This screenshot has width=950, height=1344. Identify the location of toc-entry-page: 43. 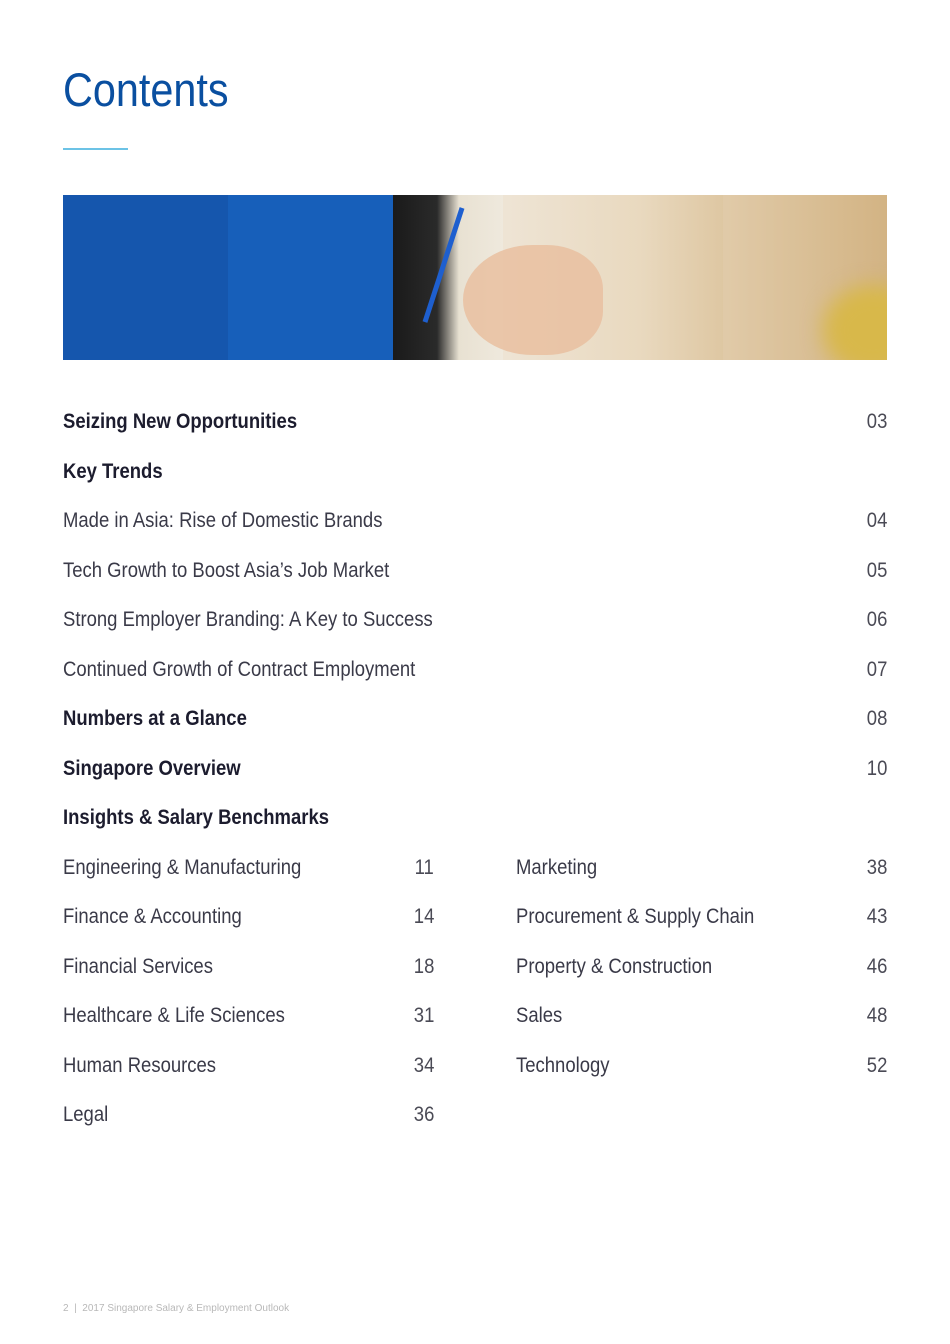
(876, 916).